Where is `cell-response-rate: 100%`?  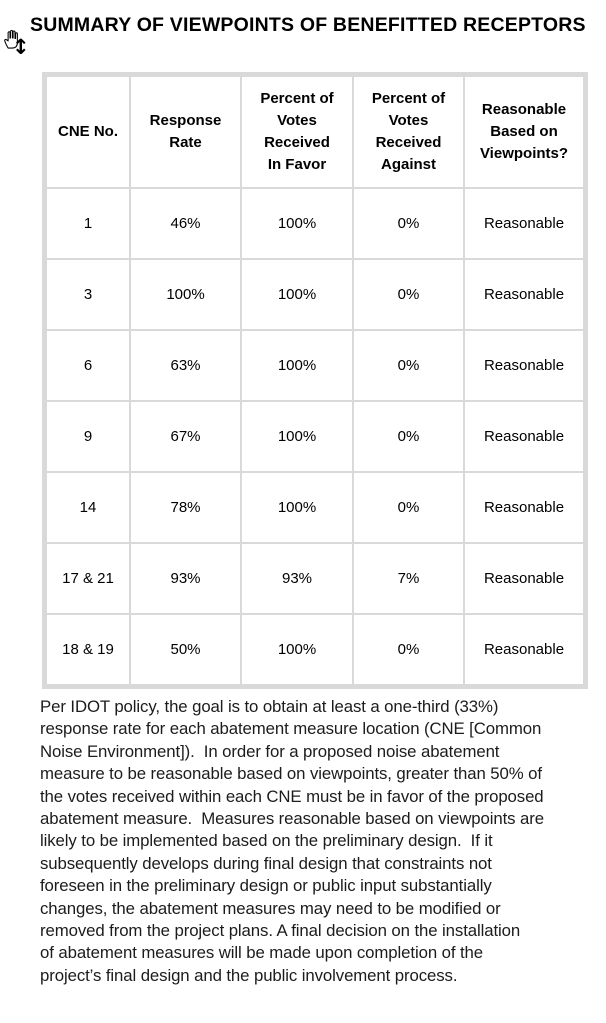 cell-response-rate: 100% is located at coordinates (185, 294).